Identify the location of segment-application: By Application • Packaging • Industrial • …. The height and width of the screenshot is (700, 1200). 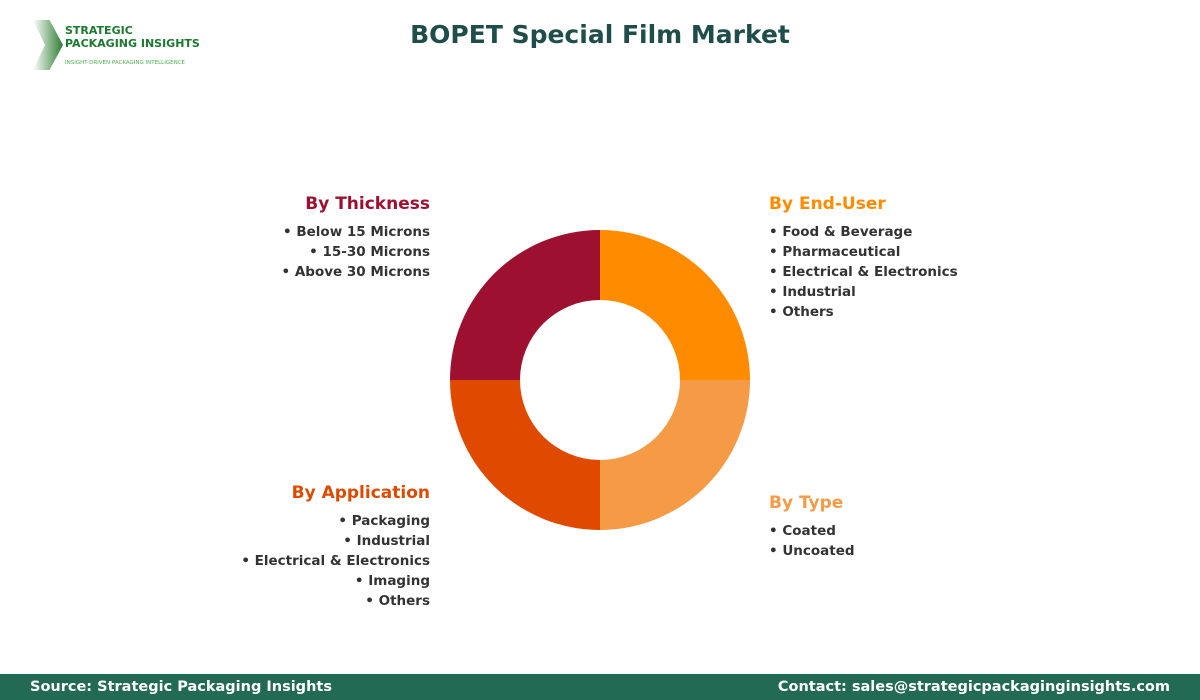
(335, 547).